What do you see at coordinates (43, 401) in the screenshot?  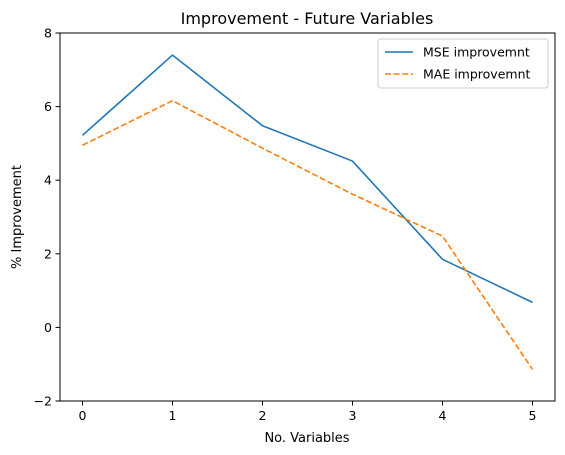 I see `y-tick-label: −2` at bounding box center [43, 401].